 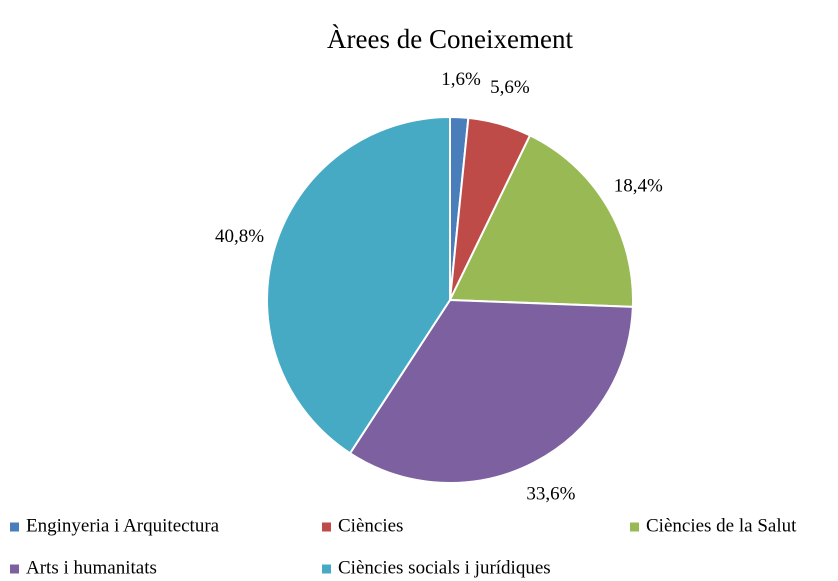 I want to click on legend-label: Ciències de la Salut, so click(x=721, y=525).